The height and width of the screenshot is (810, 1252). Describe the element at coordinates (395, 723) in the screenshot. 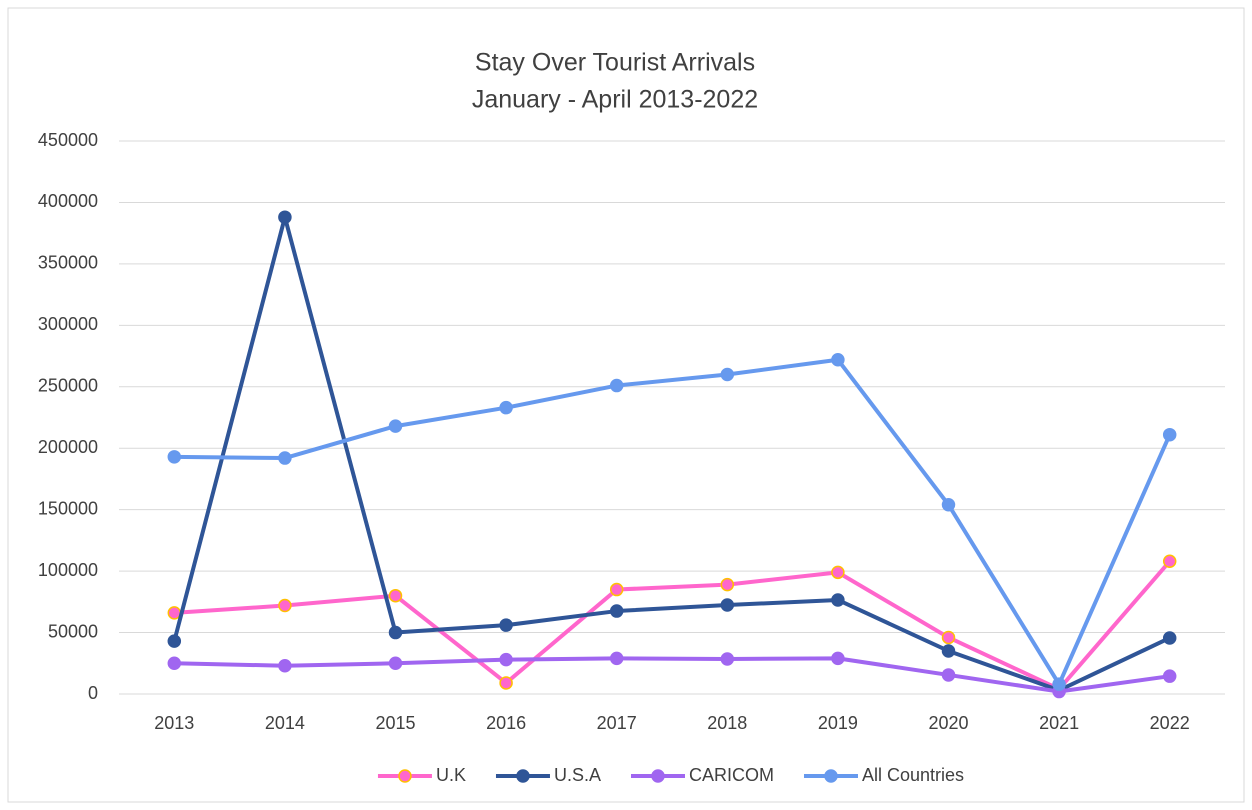

I see `x-tick-label: 2015` at that location.